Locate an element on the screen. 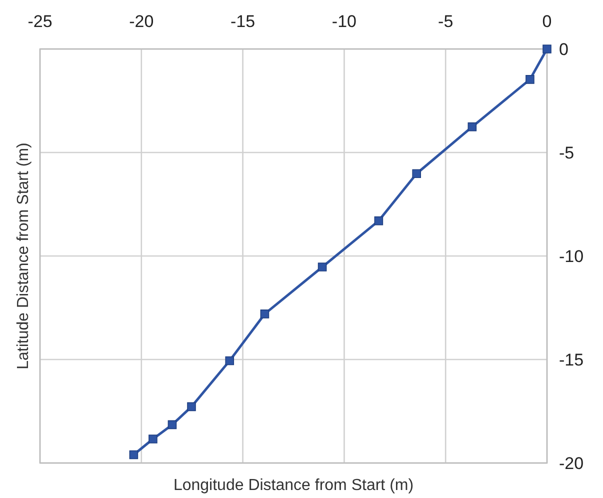 The width and height of the screenshot is (603, 498). y-tick-label: -10 is located at coordinates (571, 256).